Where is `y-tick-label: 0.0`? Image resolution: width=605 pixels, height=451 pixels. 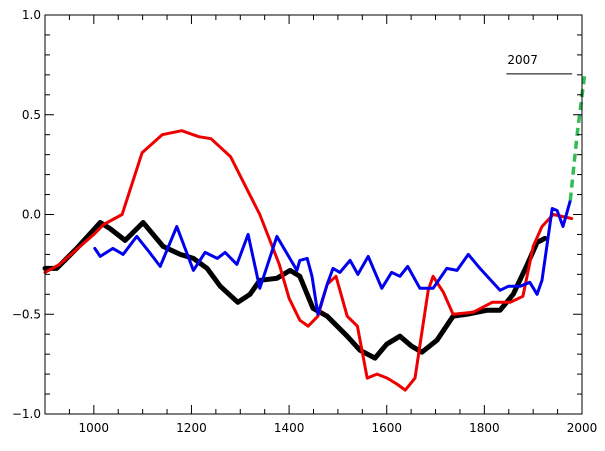
y-tick-label: 0.0 is located at coordinates (31, 215).